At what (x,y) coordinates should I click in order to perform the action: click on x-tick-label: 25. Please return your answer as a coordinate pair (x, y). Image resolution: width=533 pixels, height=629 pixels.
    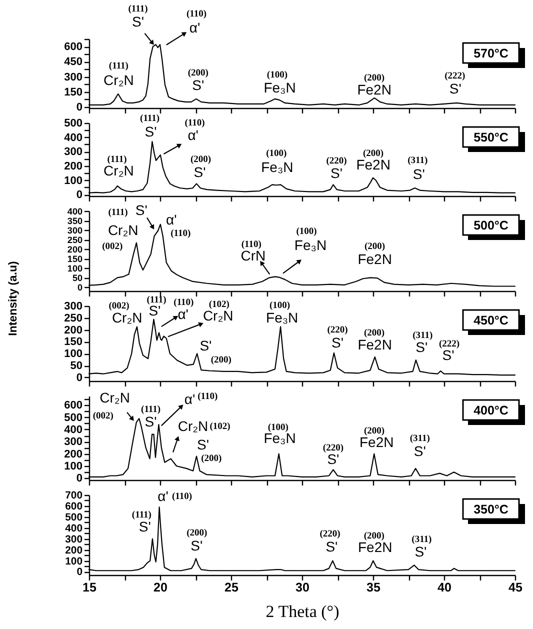
    Looking at the image, I should click on (231, 587).